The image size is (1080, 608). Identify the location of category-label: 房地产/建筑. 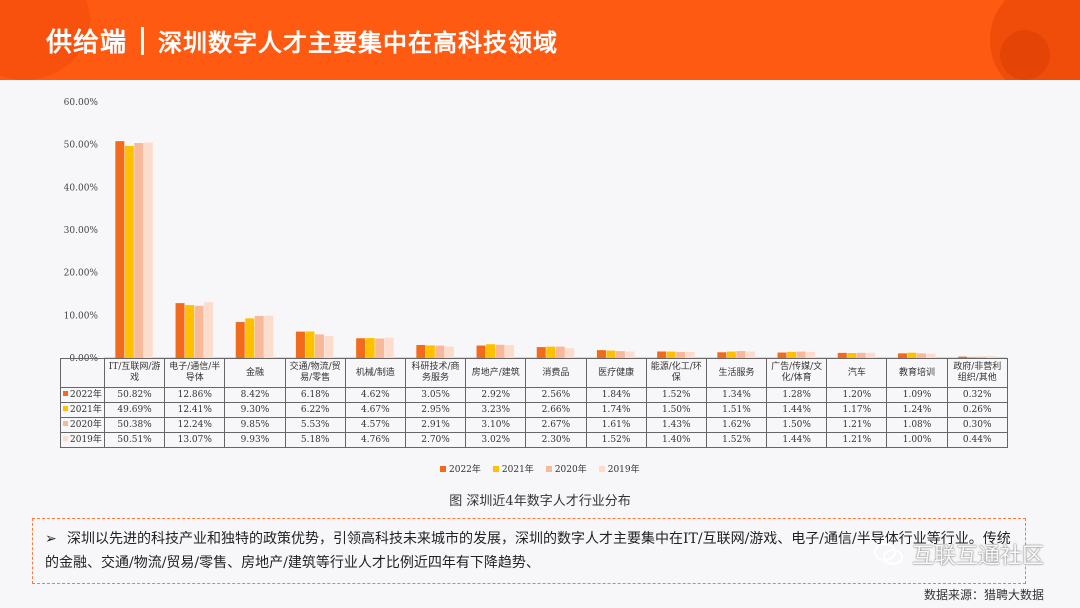
(495, 372).